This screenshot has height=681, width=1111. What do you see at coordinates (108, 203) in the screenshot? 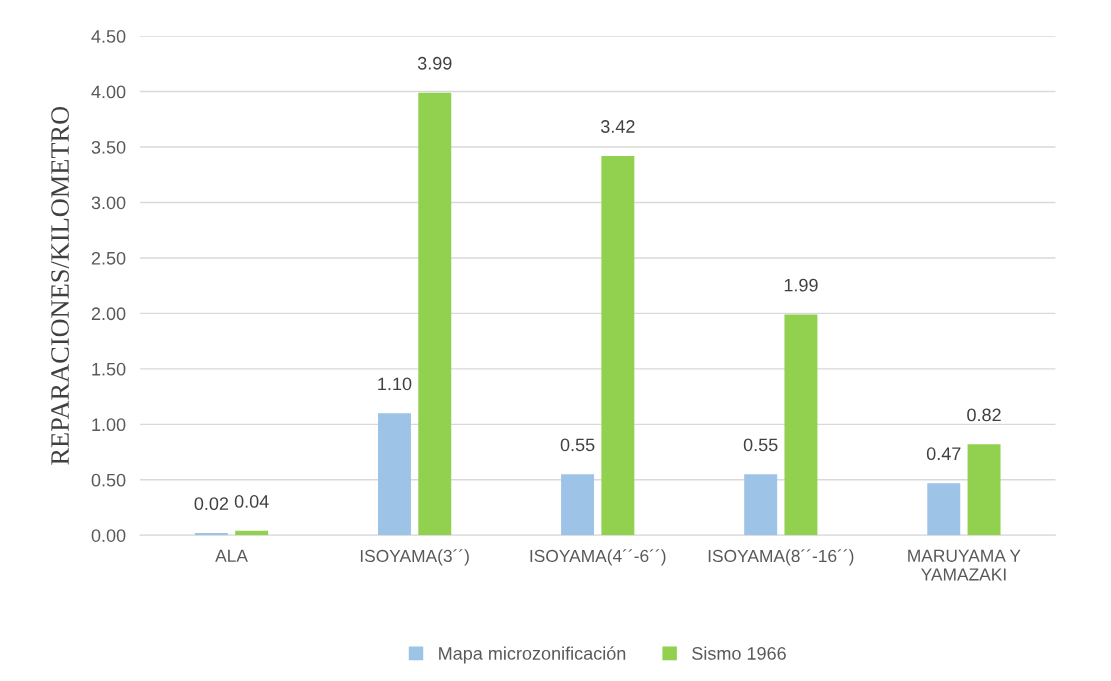
I see `y-tick-label: 3.00` at bounding box center [108, 203].